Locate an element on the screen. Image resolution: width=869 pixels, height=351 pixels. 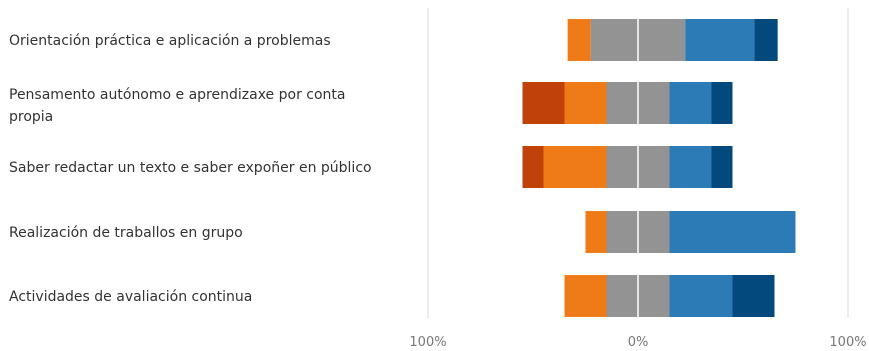
category-label: Actividades de avaliación continua is located at coordinates (131, 297).